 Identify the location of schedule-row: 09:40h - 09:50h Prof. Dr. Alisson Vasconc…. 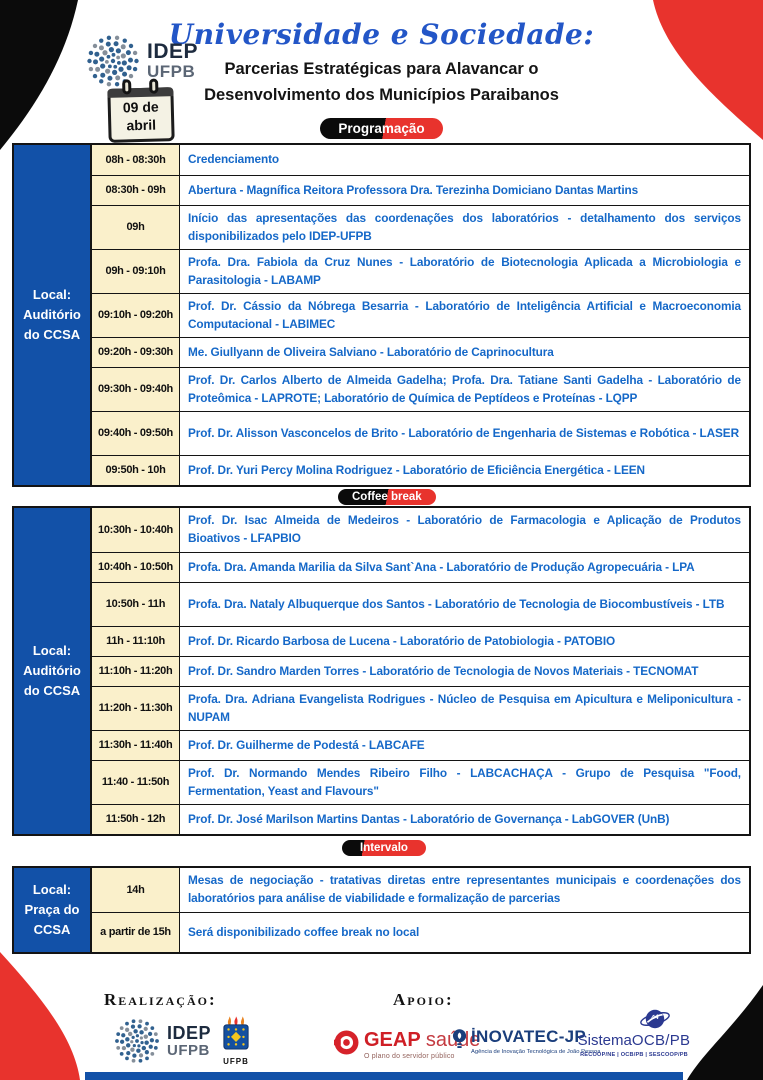
(420, 433).